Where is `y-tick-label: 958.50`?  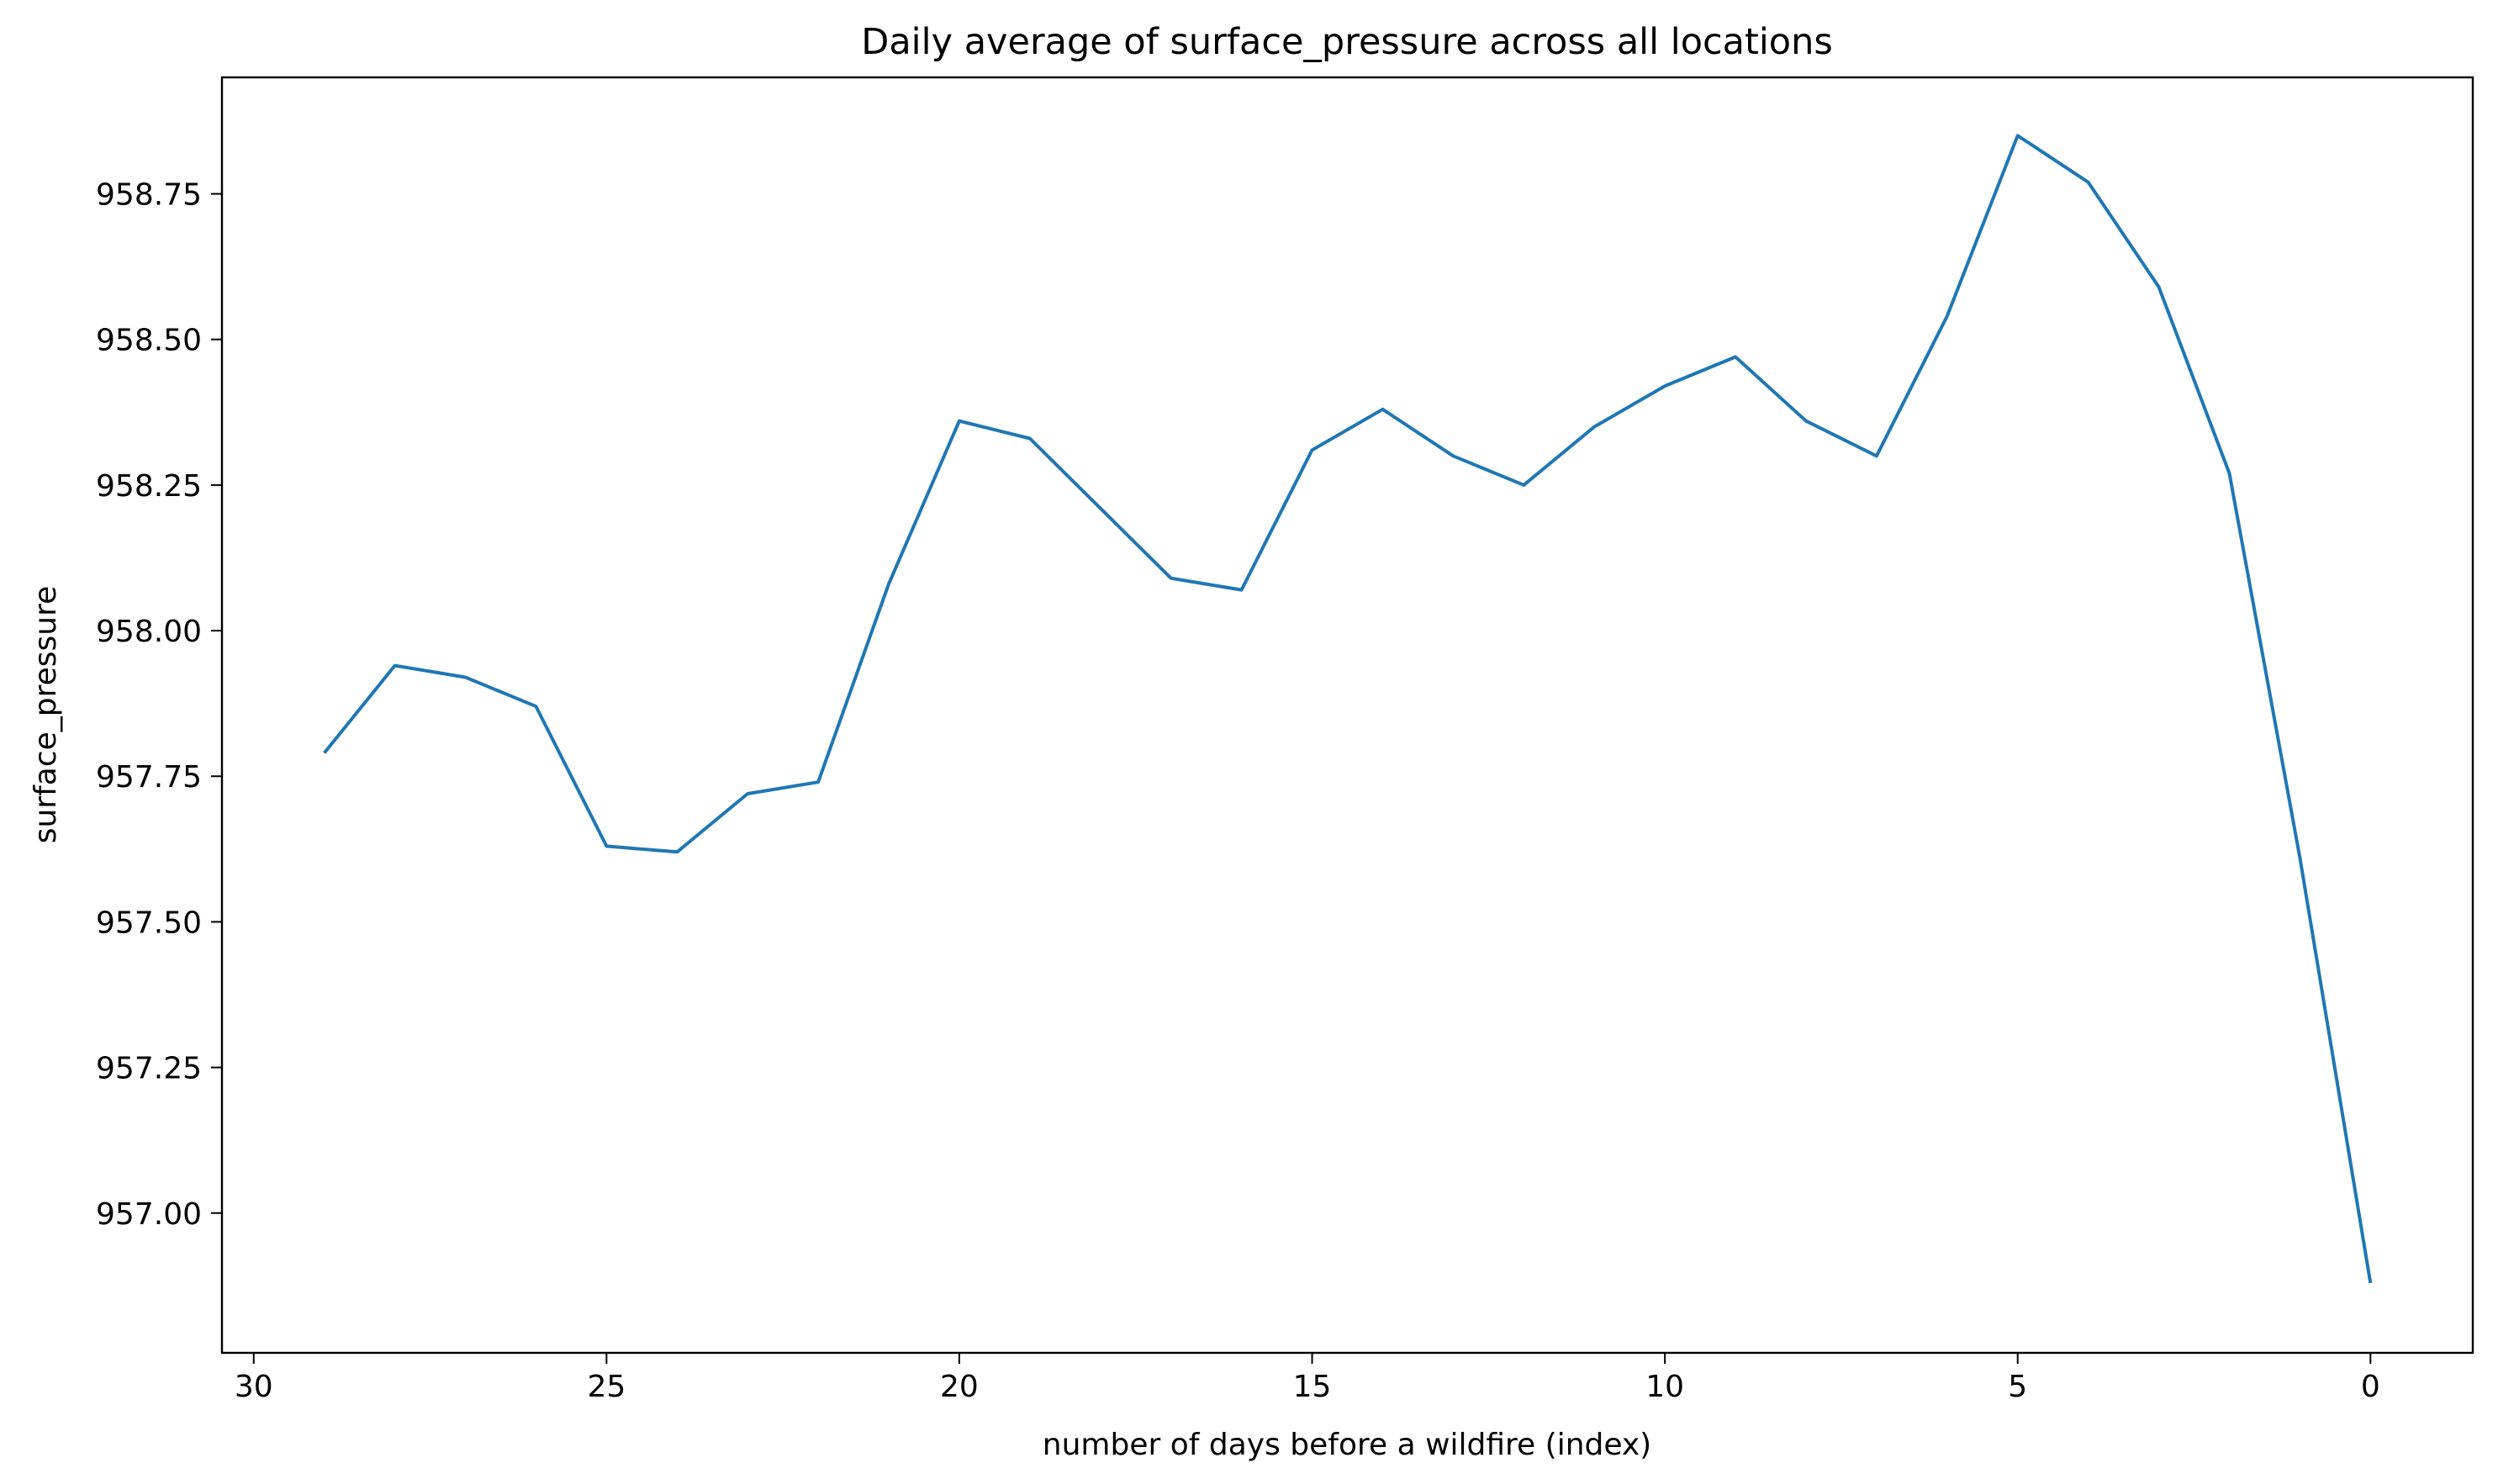
y-tick-label: 958.50 is located at coordinates (149, 341).